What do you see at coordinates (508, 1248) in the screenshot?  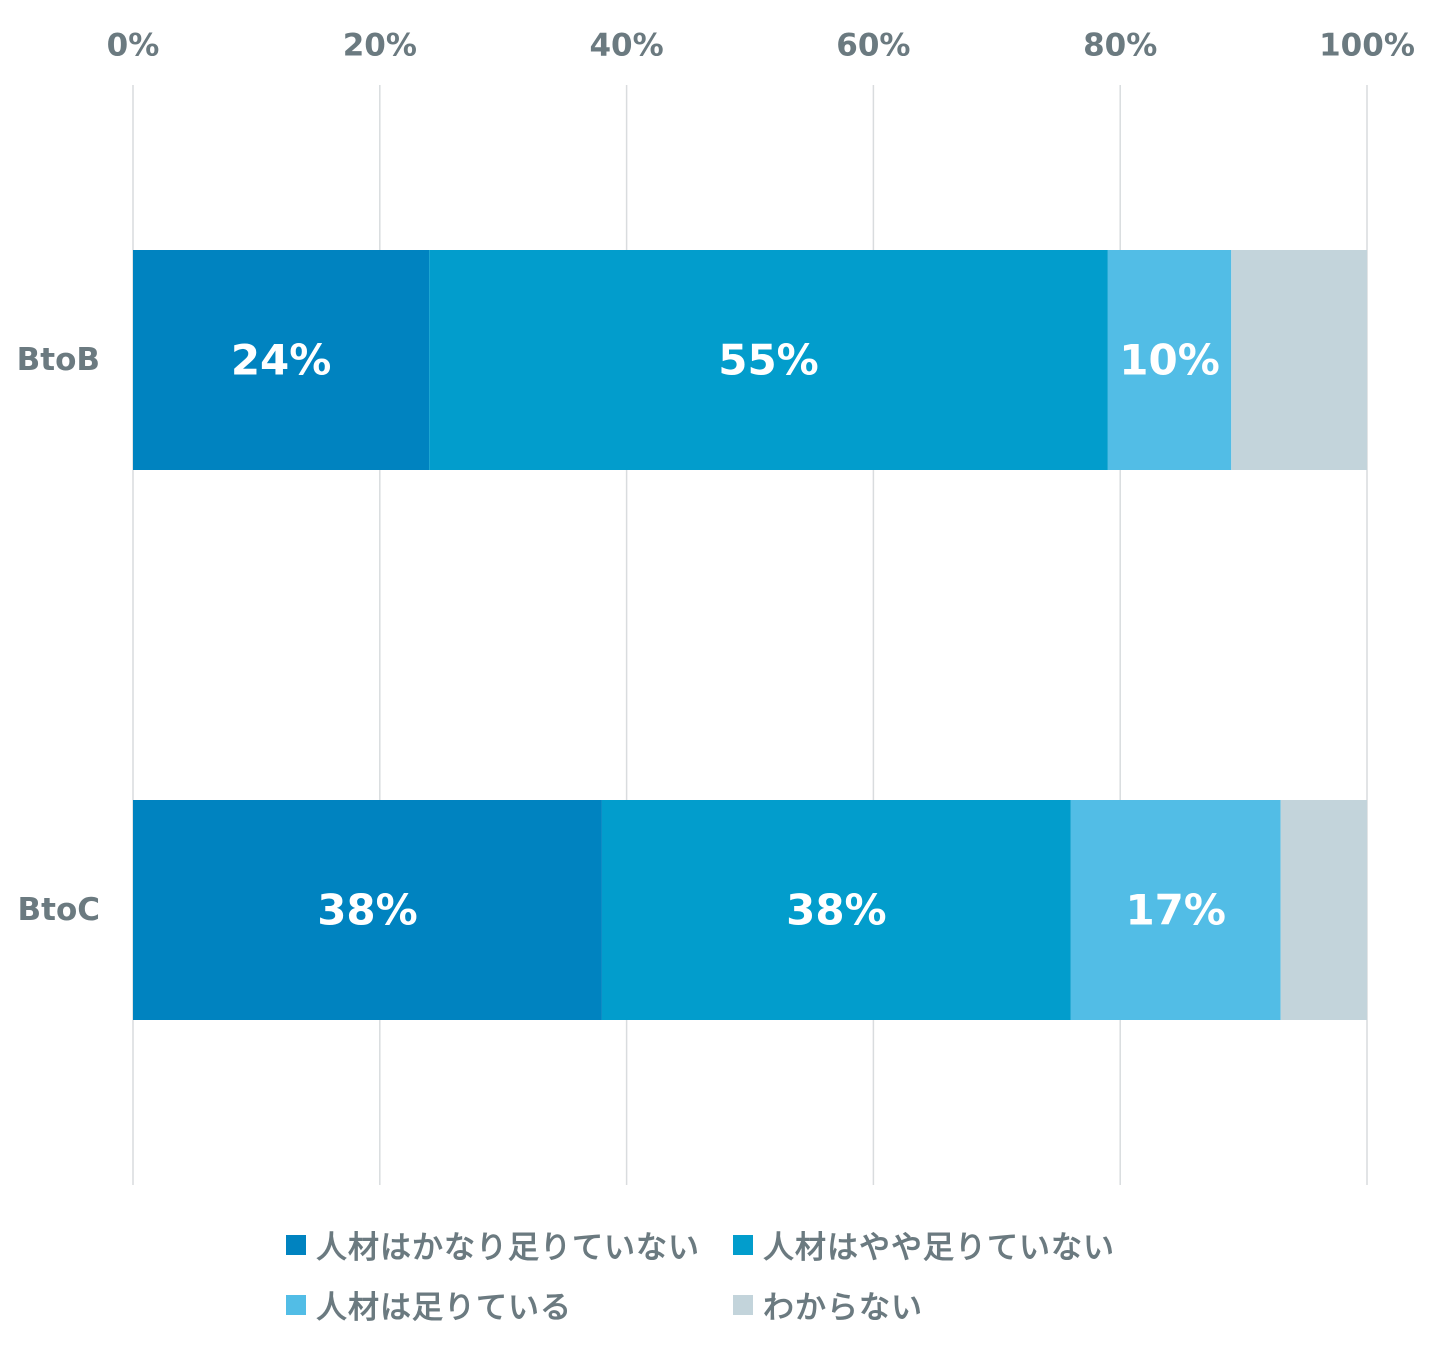 I see `legend-label-1: 人材はかなり足りていない` at bounding box center [508, 1248].